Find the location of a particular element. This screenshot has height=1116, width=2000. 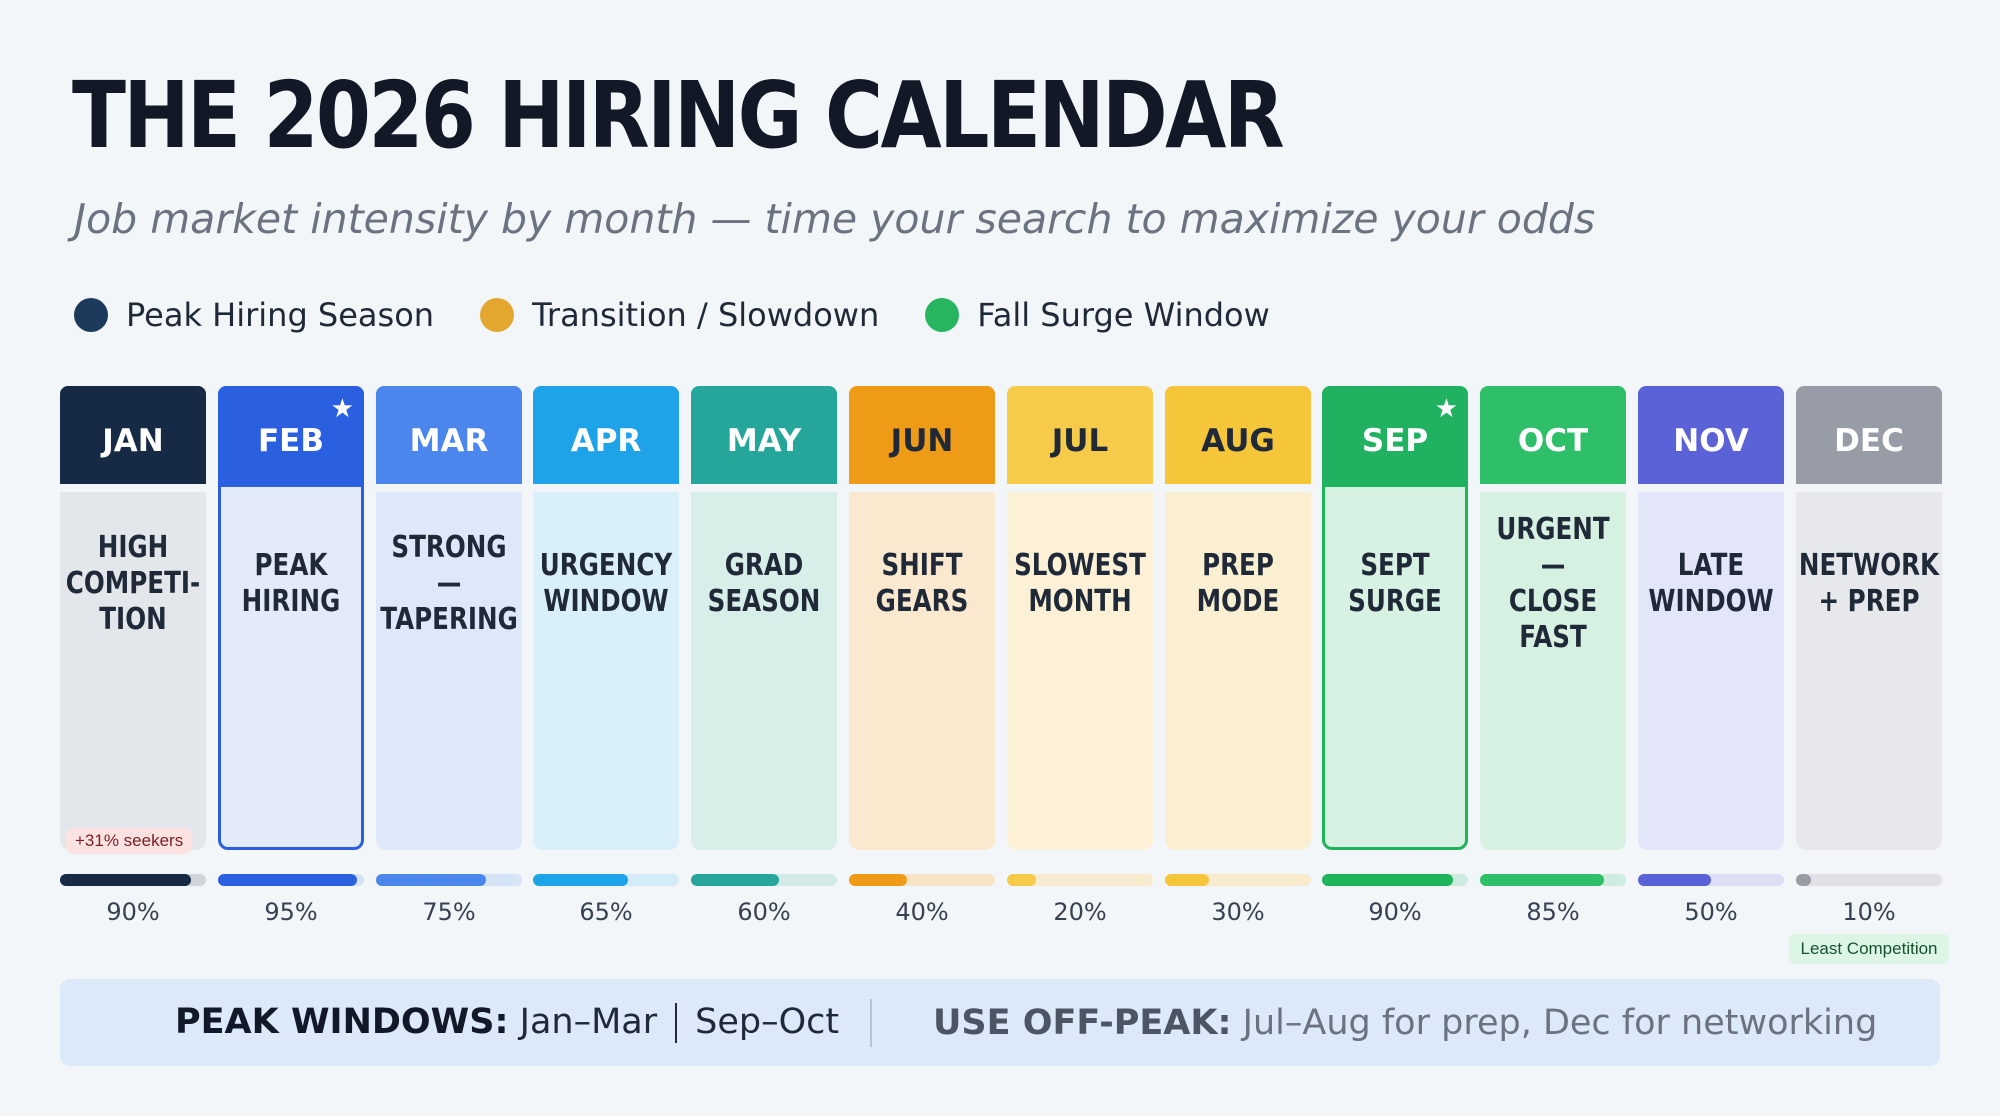

footer-peak-value-2: Sep–Oct is located at coordinates (767, 1022).